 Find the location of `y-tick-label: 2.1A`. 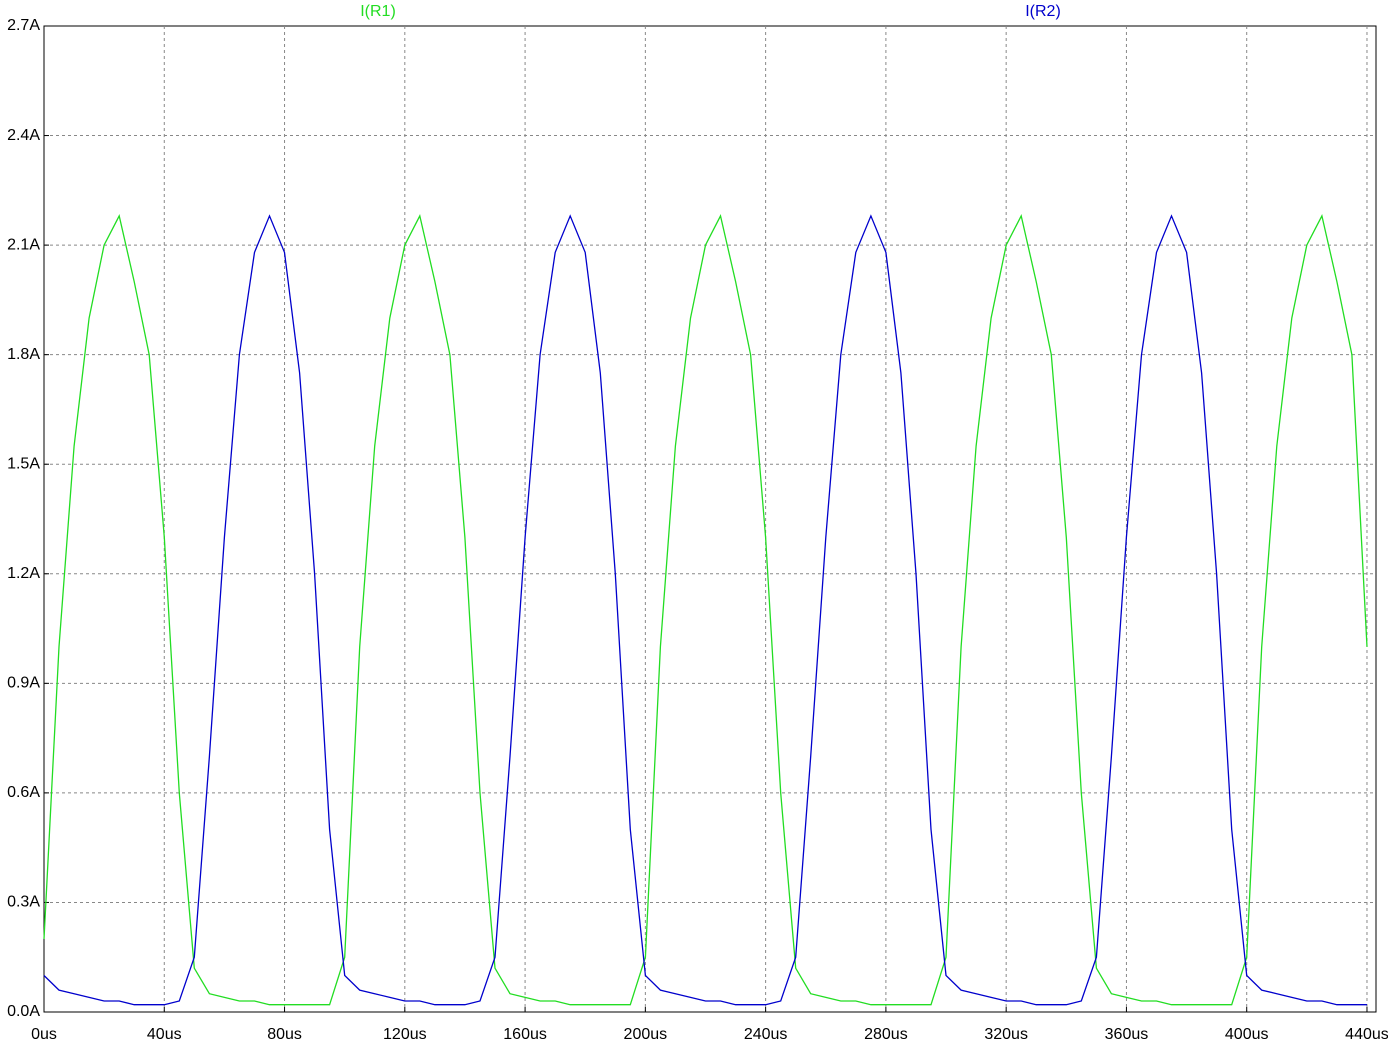

y-tick-label: 2.1A is located at coordinates (23, 244).